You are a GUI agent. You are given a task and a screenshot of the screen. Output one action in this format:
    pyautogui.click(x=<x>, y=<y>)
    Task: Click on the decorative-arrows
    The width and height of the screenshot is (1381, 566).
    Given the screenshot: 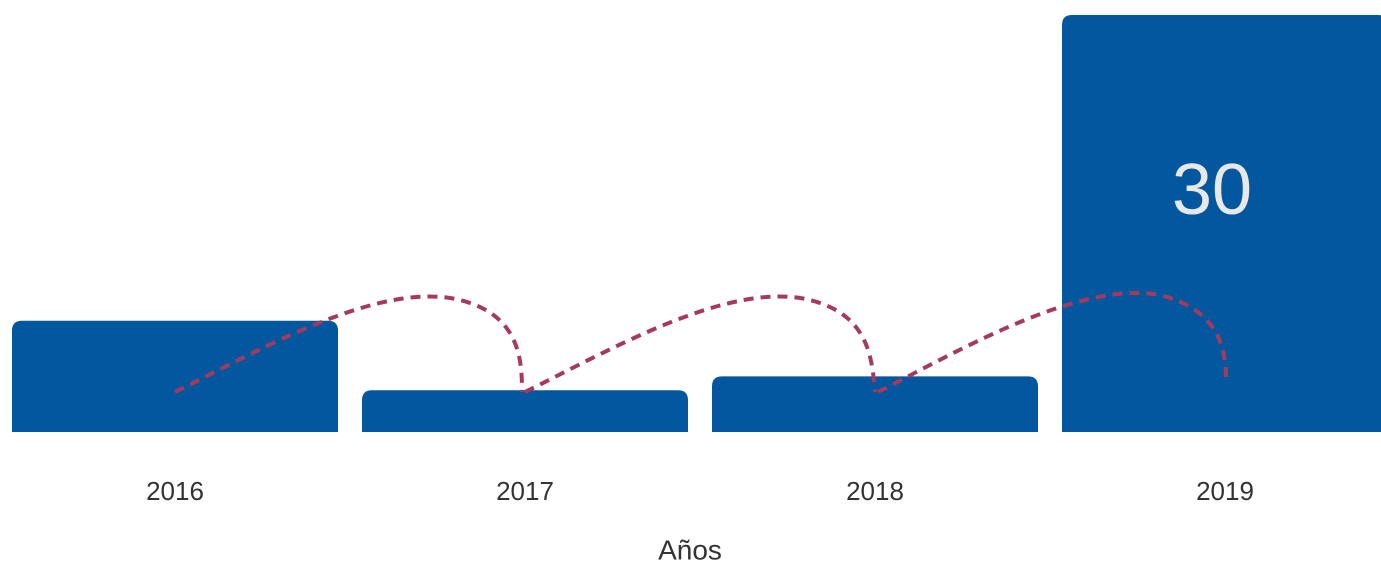 What is the action you would take?
    pyautogui.click(x=701, y=342)
    